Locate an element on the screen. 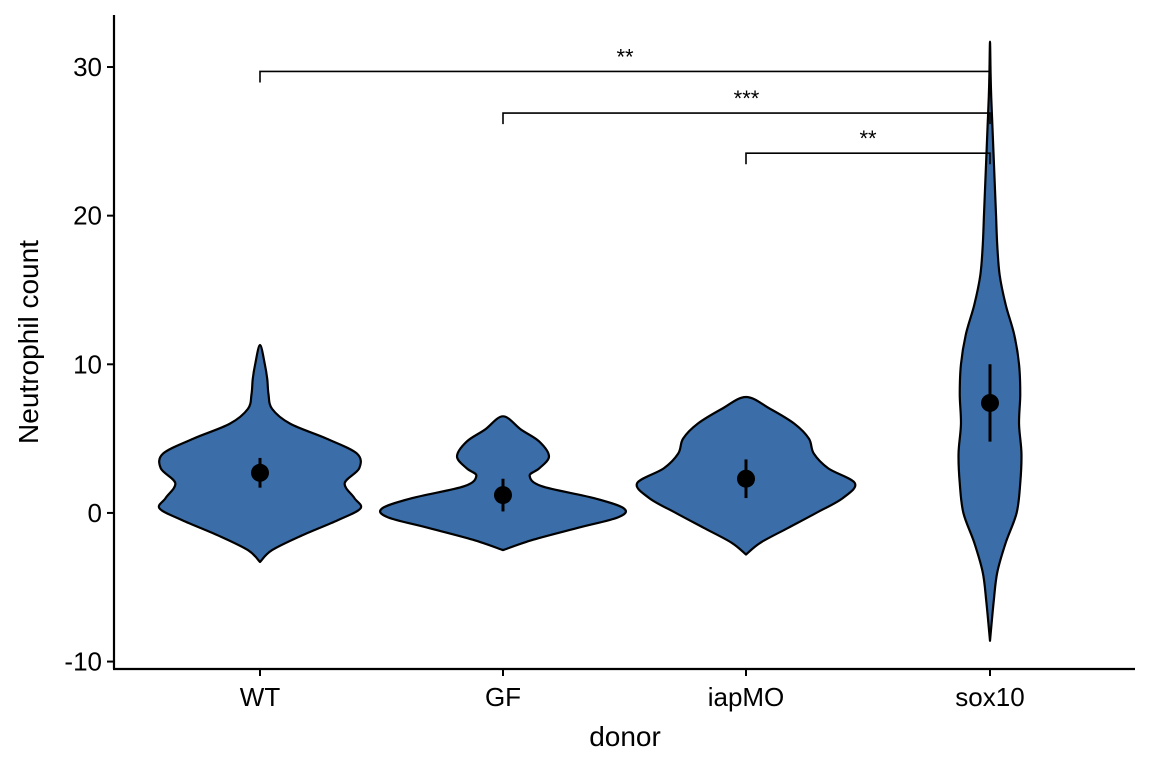  bracket-WT-sox10 is located at coordinates (625, 76).